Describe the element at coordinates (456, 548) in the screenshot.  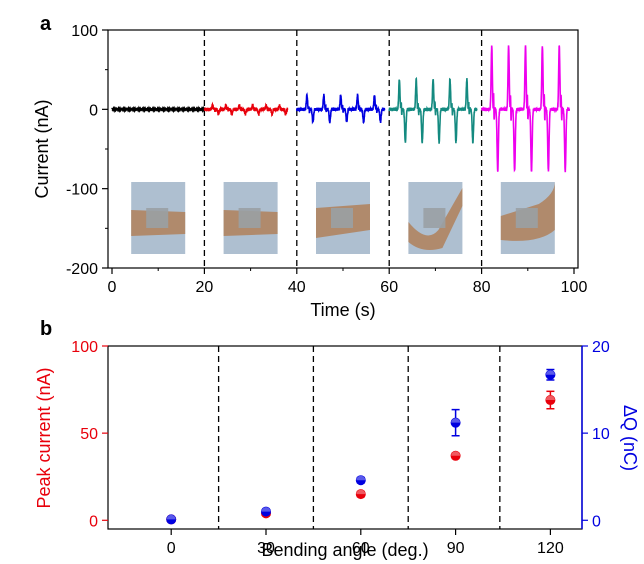
I see `x-tick-label: 90` at that location.